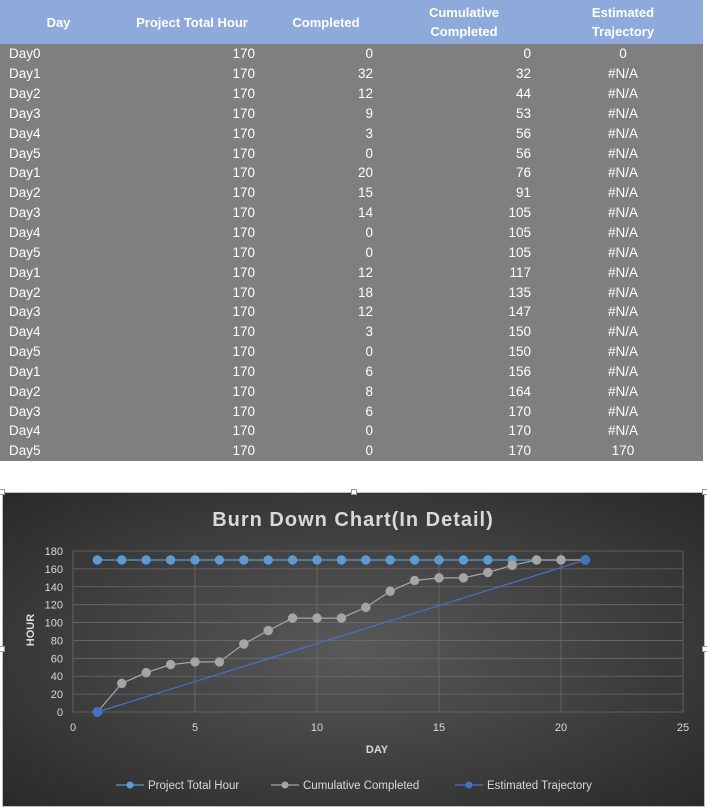 The height and width of the screenshot is (809, 707). What do you see at coordinates (326, 73) in the screenshot?
I see `cell-completed: 32` at bounding box center [326, 73].